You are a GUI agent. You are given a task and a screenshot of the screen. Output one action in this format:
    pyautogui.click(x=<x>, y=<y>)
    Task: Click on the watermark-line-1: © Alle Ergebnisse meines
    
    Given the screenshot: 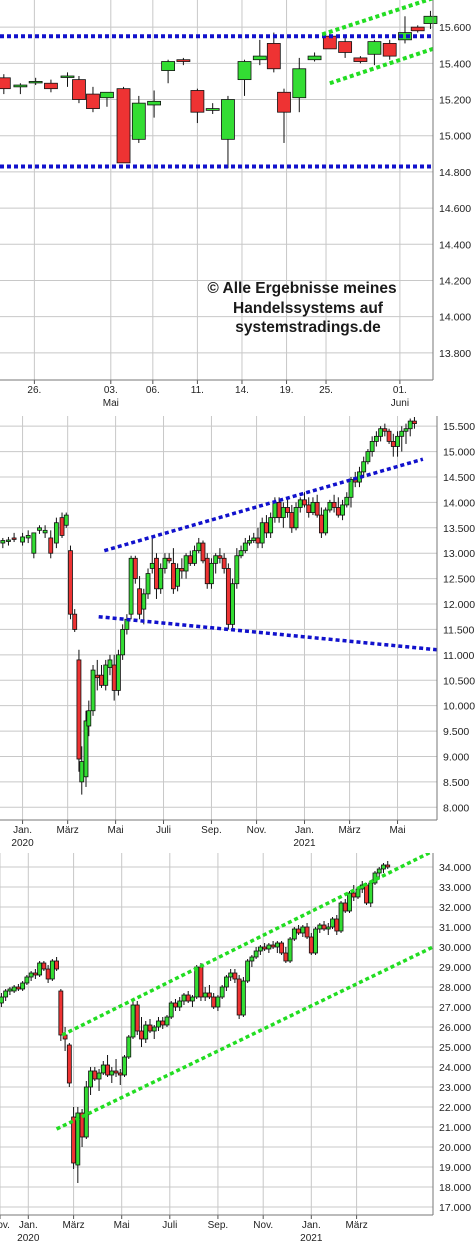 What is the action you would take?
    pyautogui.click(x=301, y=288)
    